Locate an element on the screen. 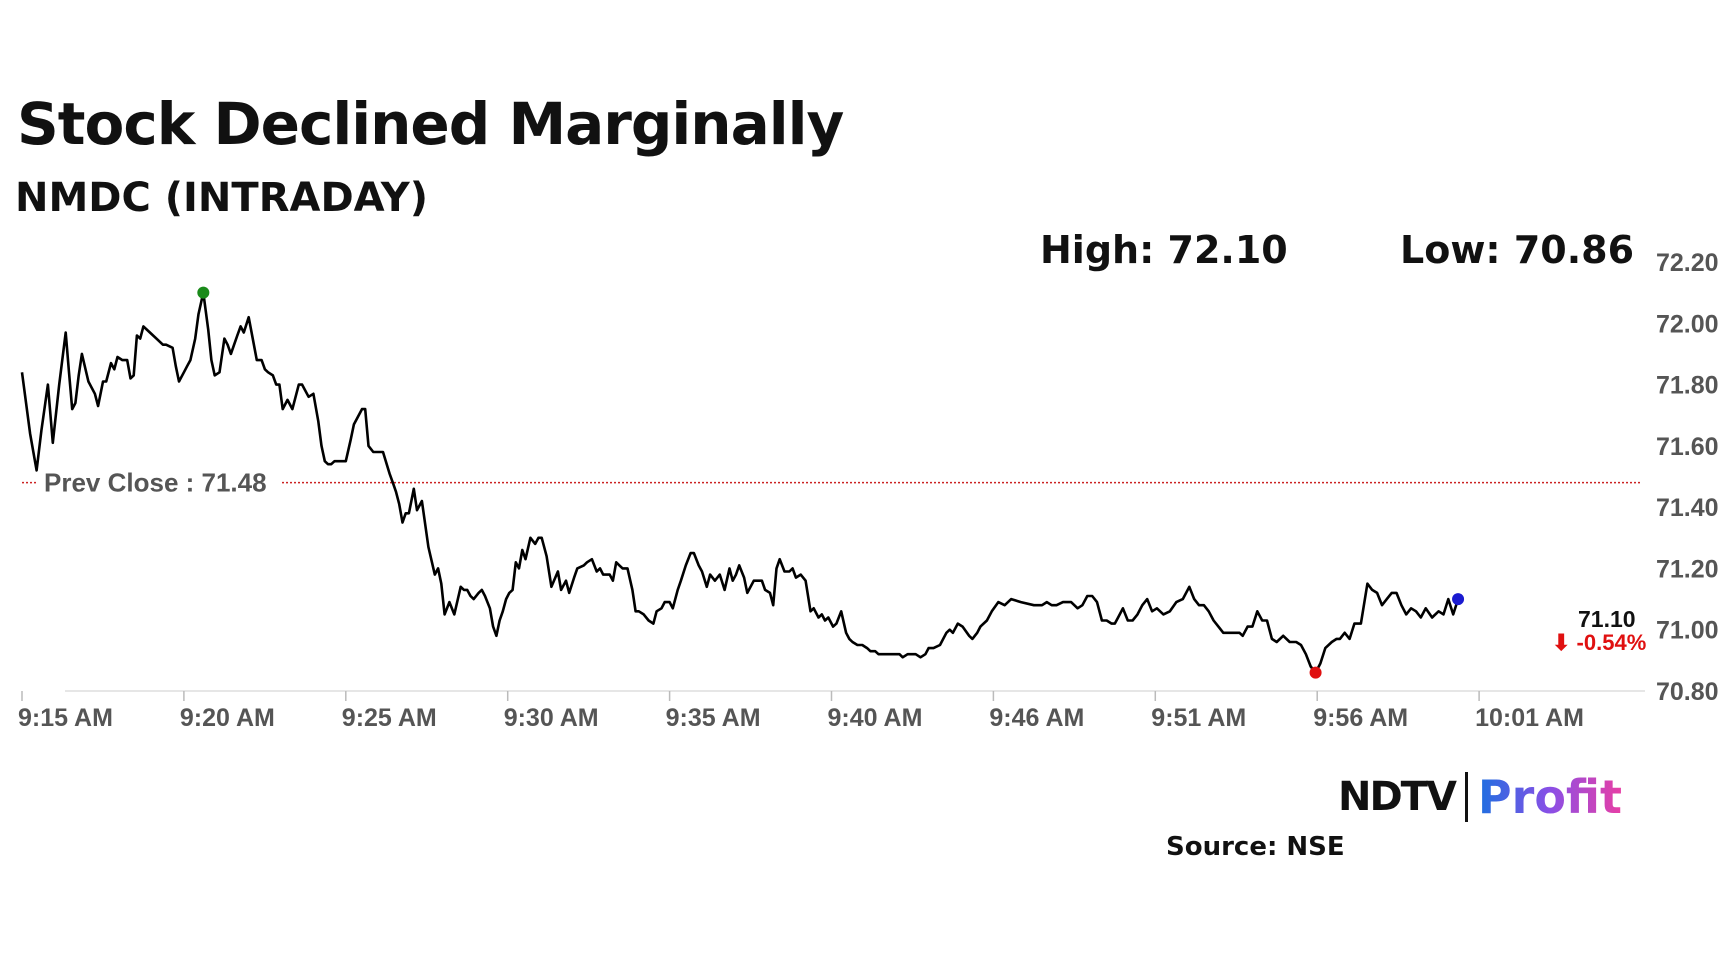  x-tick-label: 9:20 AM is located at coordinates (227, 718).